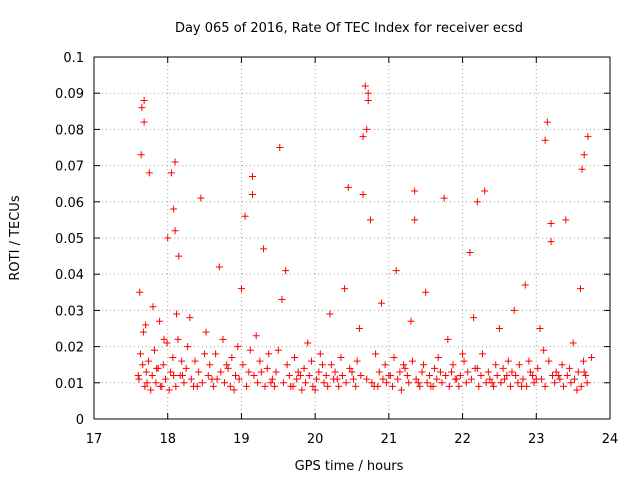 The height and width of the screenshot is (480, 640). I want to click on x-tick-label: 19, so click(241, 439).